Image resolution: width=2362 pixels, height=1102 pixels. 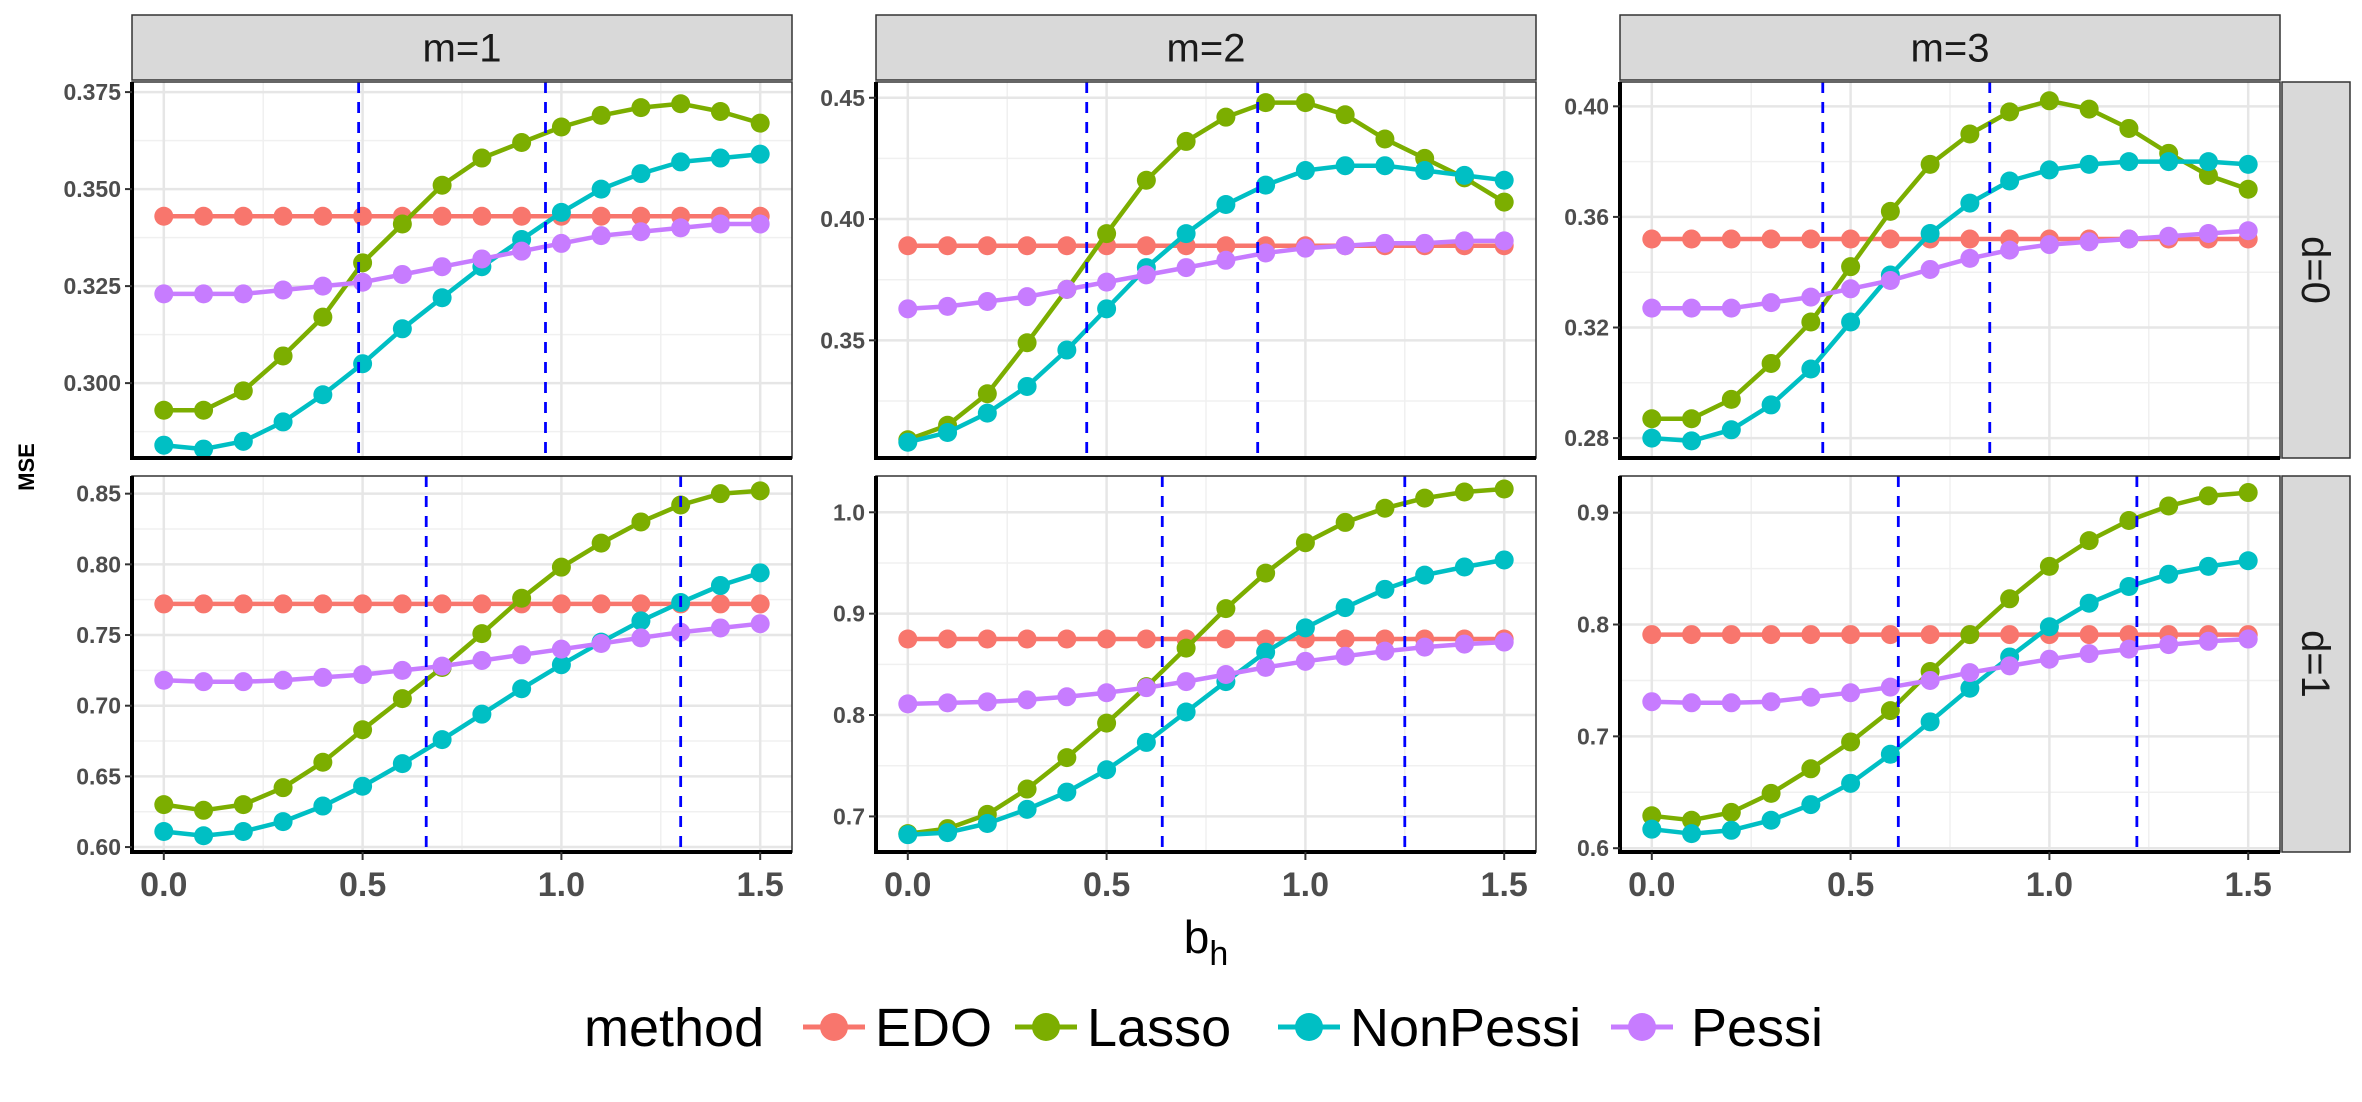 What do you see at coordinates (1218, 954) in the screenshot?
I see `x-axis-title-subscript: h` at bounding box center [1218, 954].